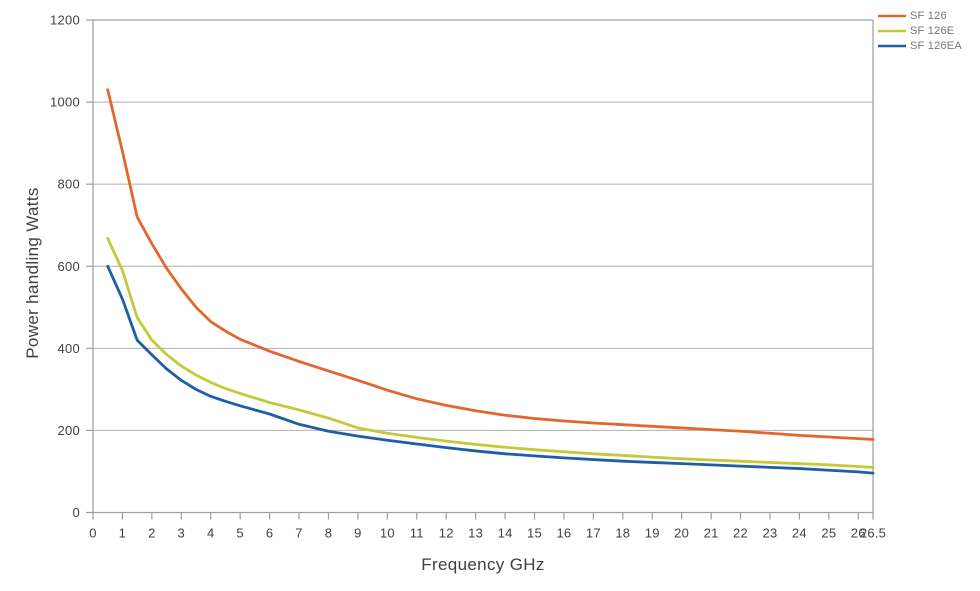  What do you see at coordinates (932, 30) in the screenshot?
I see `legend-label: SF 126E` at bounding box center [932, 30].